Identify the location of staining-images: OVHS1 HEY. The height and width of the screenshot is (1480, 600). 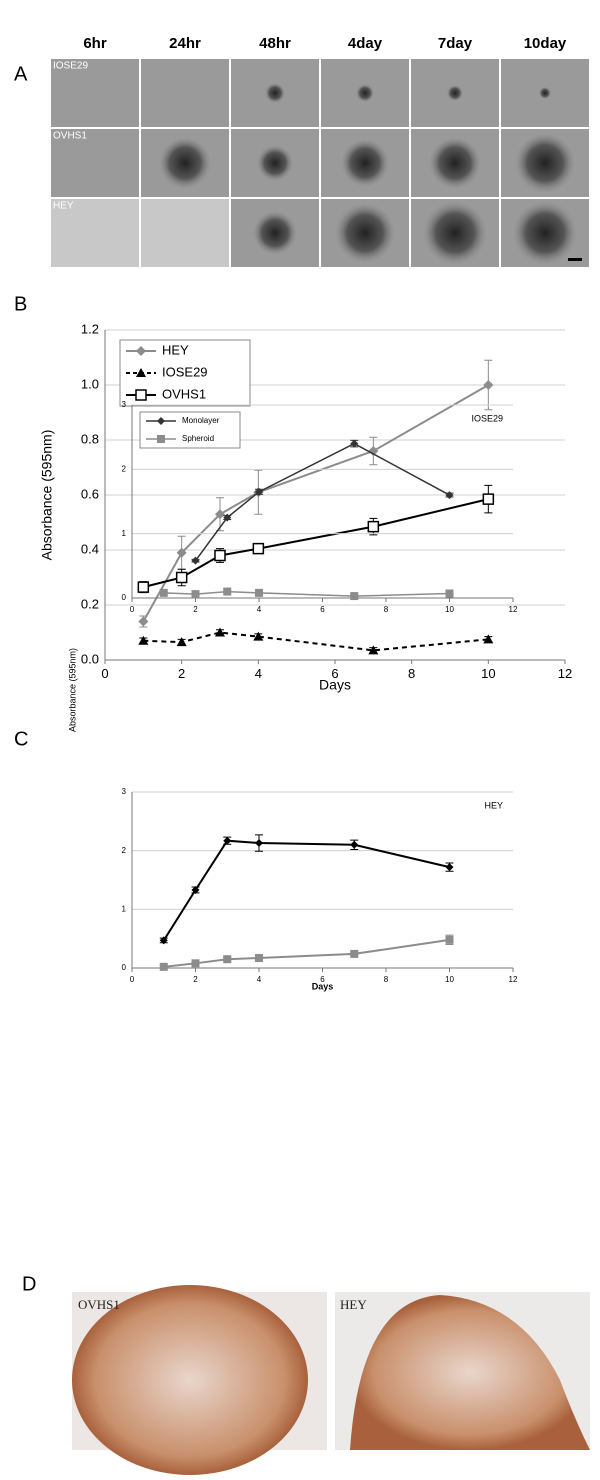
(331, 1380).